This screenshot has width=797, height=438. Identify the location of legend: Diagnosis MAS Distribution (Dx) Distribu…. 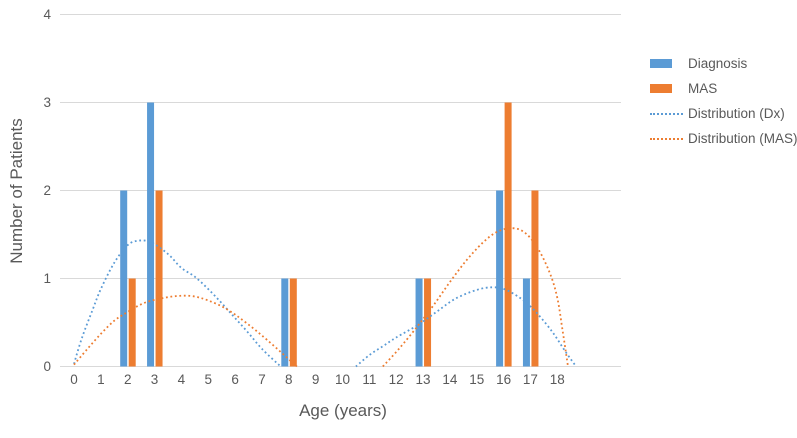
(723, 101).